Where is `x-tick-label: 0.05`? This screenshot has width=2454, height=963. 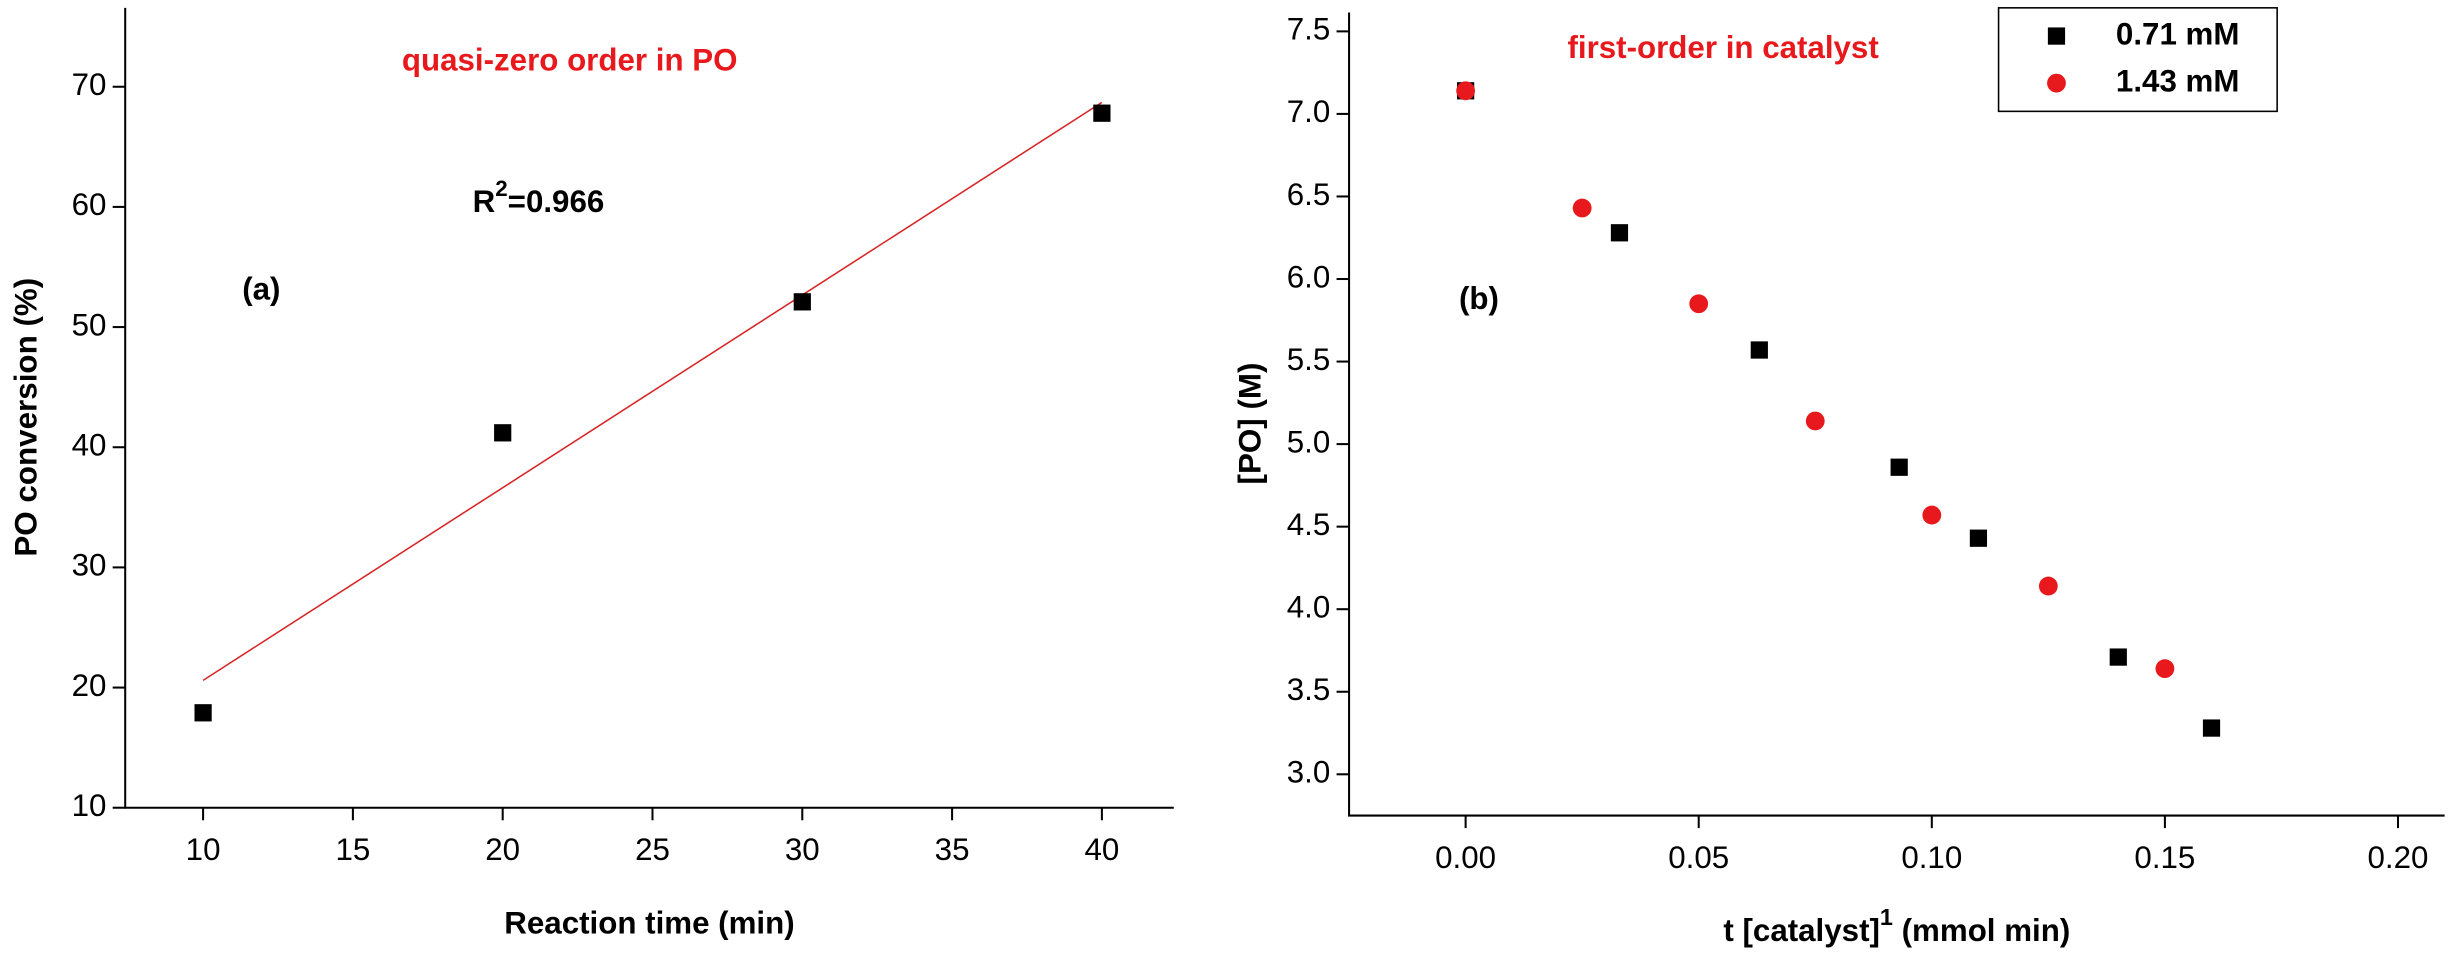
x-tick-label: 0.05 is located at coordinates (1698, 857).